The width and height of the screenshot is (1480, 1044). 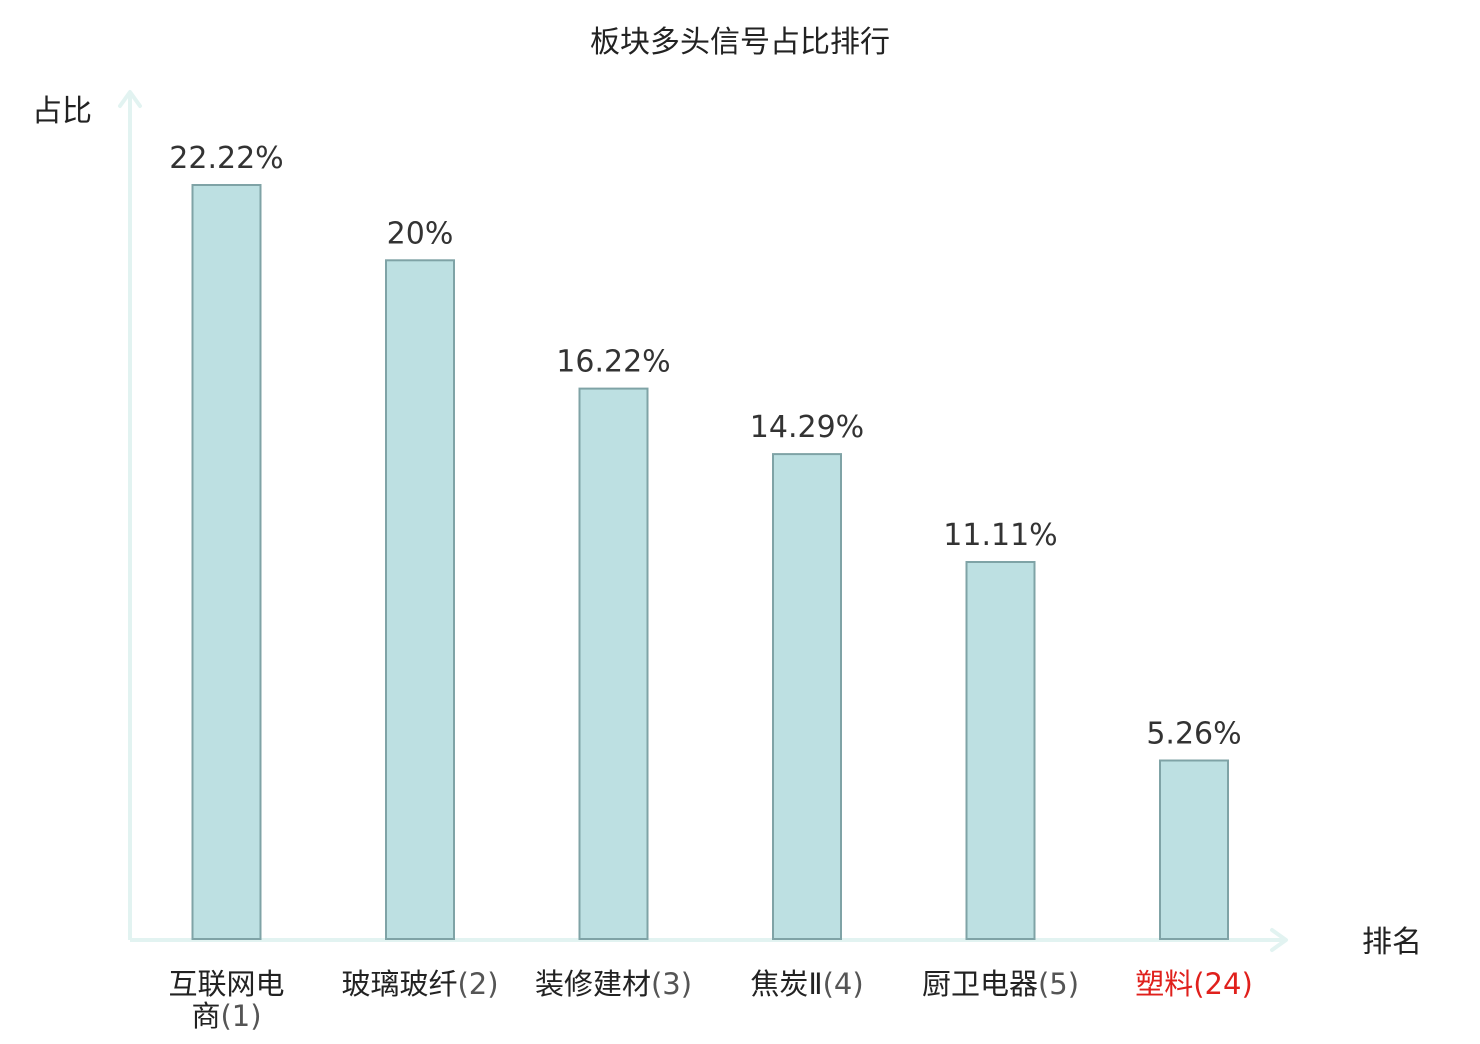 I want to click on category-name: 互联网电, so click(x=226, y=984).